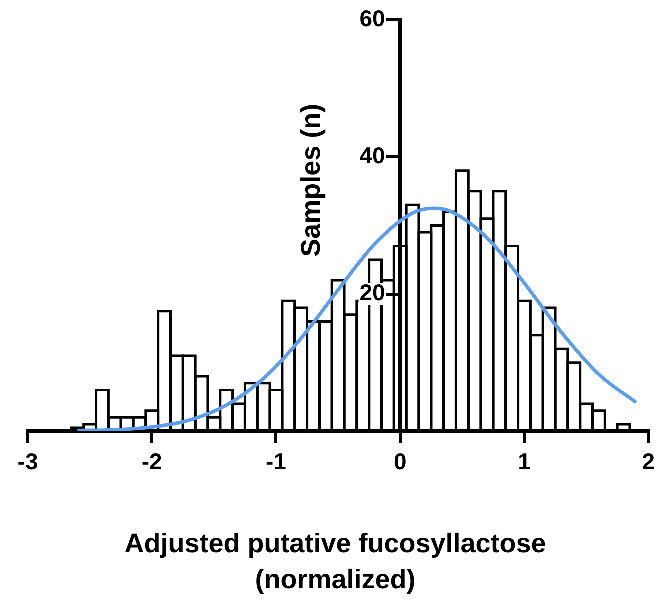 The height and width of the screenshot is (601, 661). What do you see at coordinates (335, 561) in the screenshot?
I see `x-axis-title: Adjusted putative fucosyllactose (normalized)` at bounding box center [335, 561].